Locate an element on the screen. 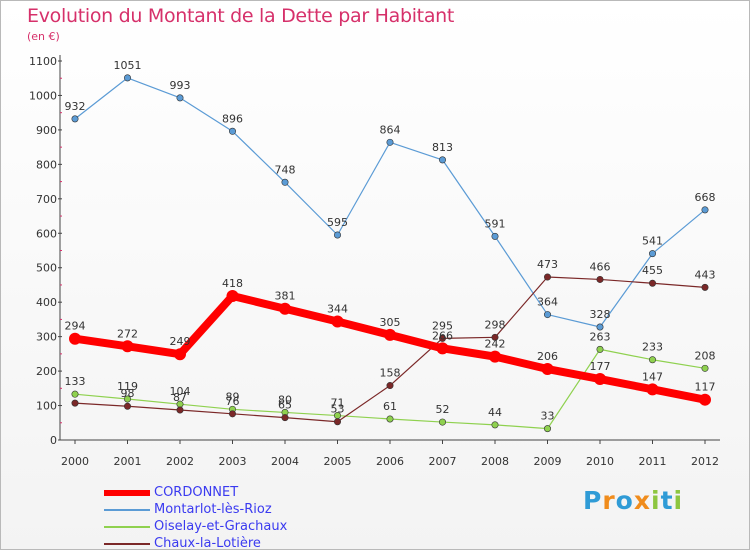 This screenshot has width=750, height=553. logo-letter: t is located at coordinates (667, 500).